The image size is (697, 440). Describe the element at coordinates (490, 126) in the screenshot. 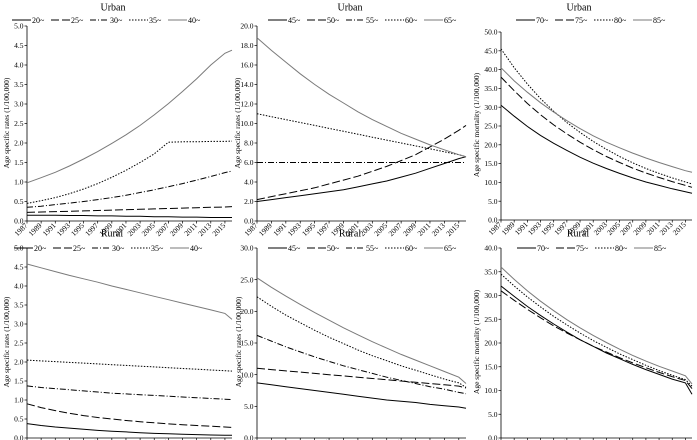

I see `y-tick-label: 25.0` at that location.